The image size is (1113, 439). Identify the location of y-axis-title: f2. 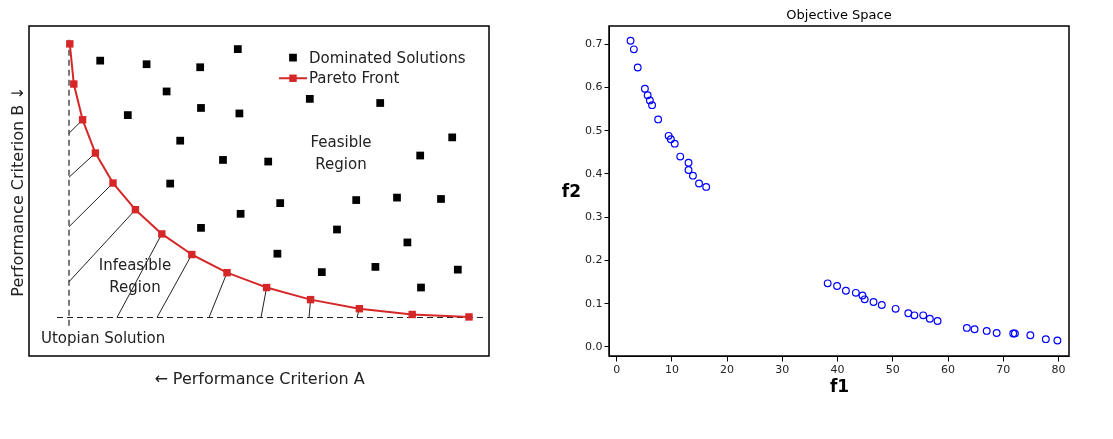
(571, 190).